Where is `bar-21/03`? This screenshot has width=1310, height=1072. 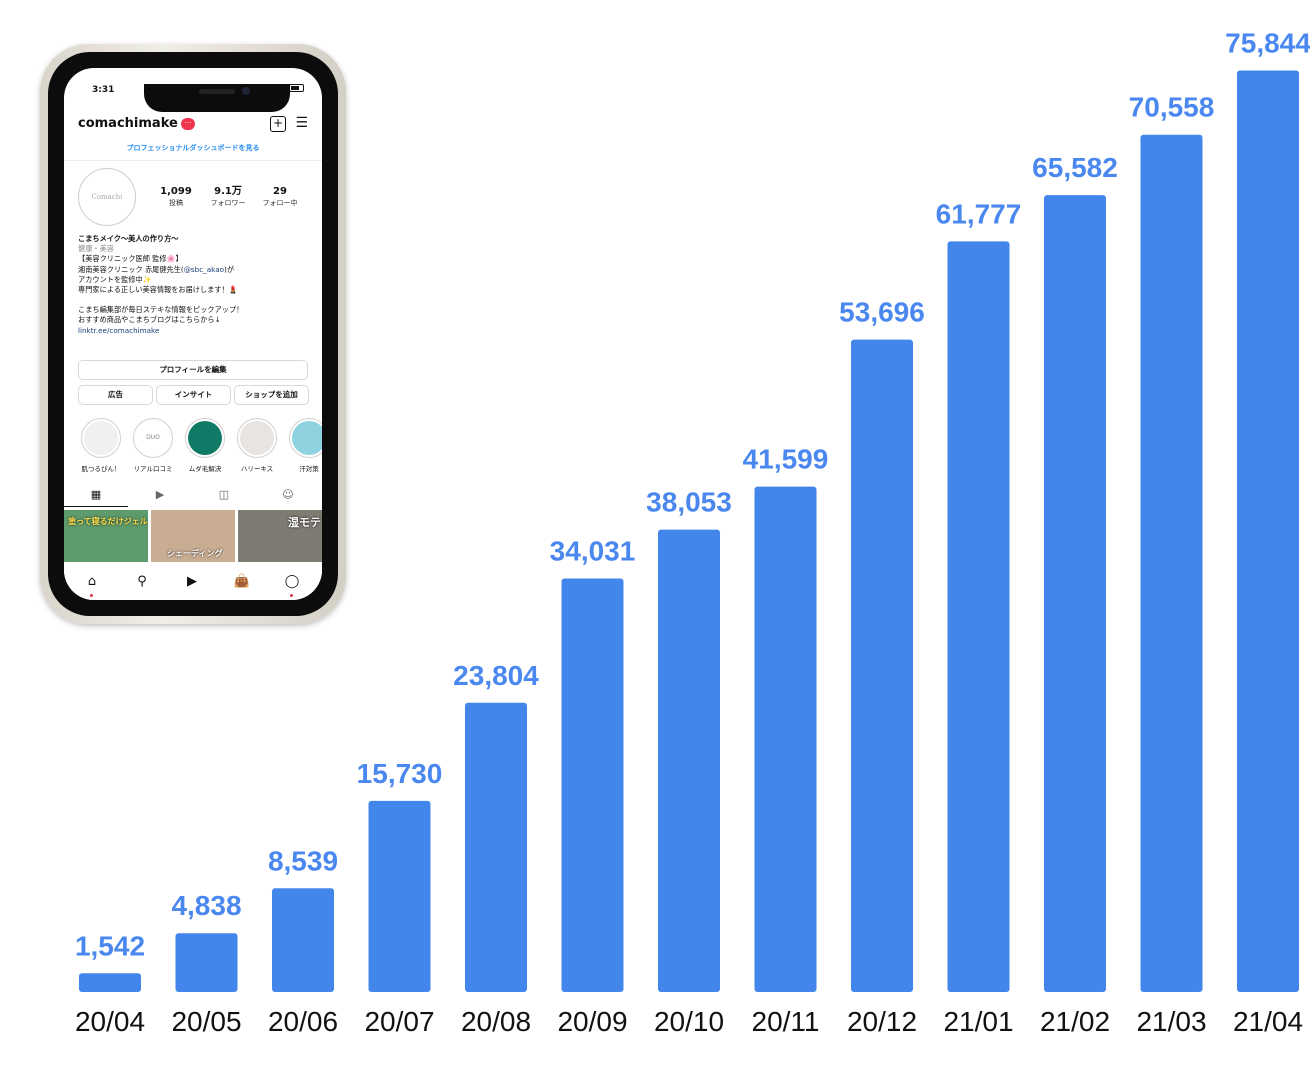
bar-21/03 is located at coordinates (1171, 563).